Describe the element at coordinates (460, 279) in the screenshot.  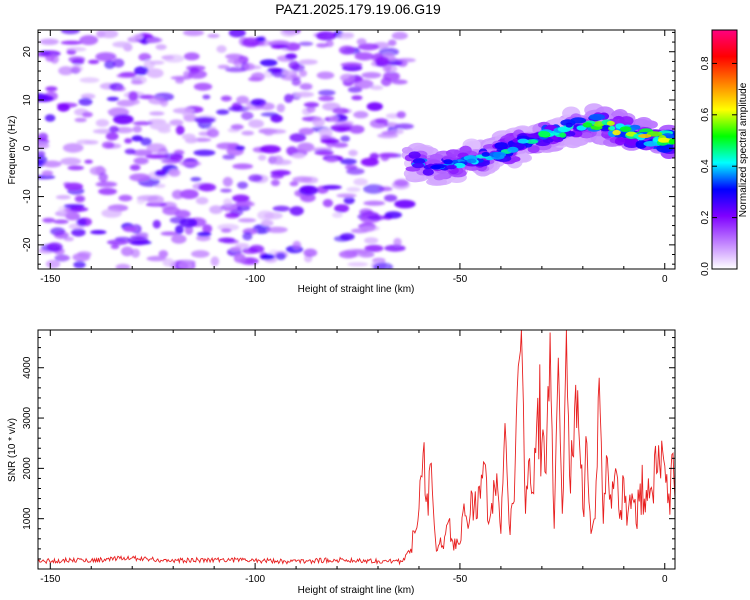
I see `spectrogram-x-tick-label: -50` at that location.